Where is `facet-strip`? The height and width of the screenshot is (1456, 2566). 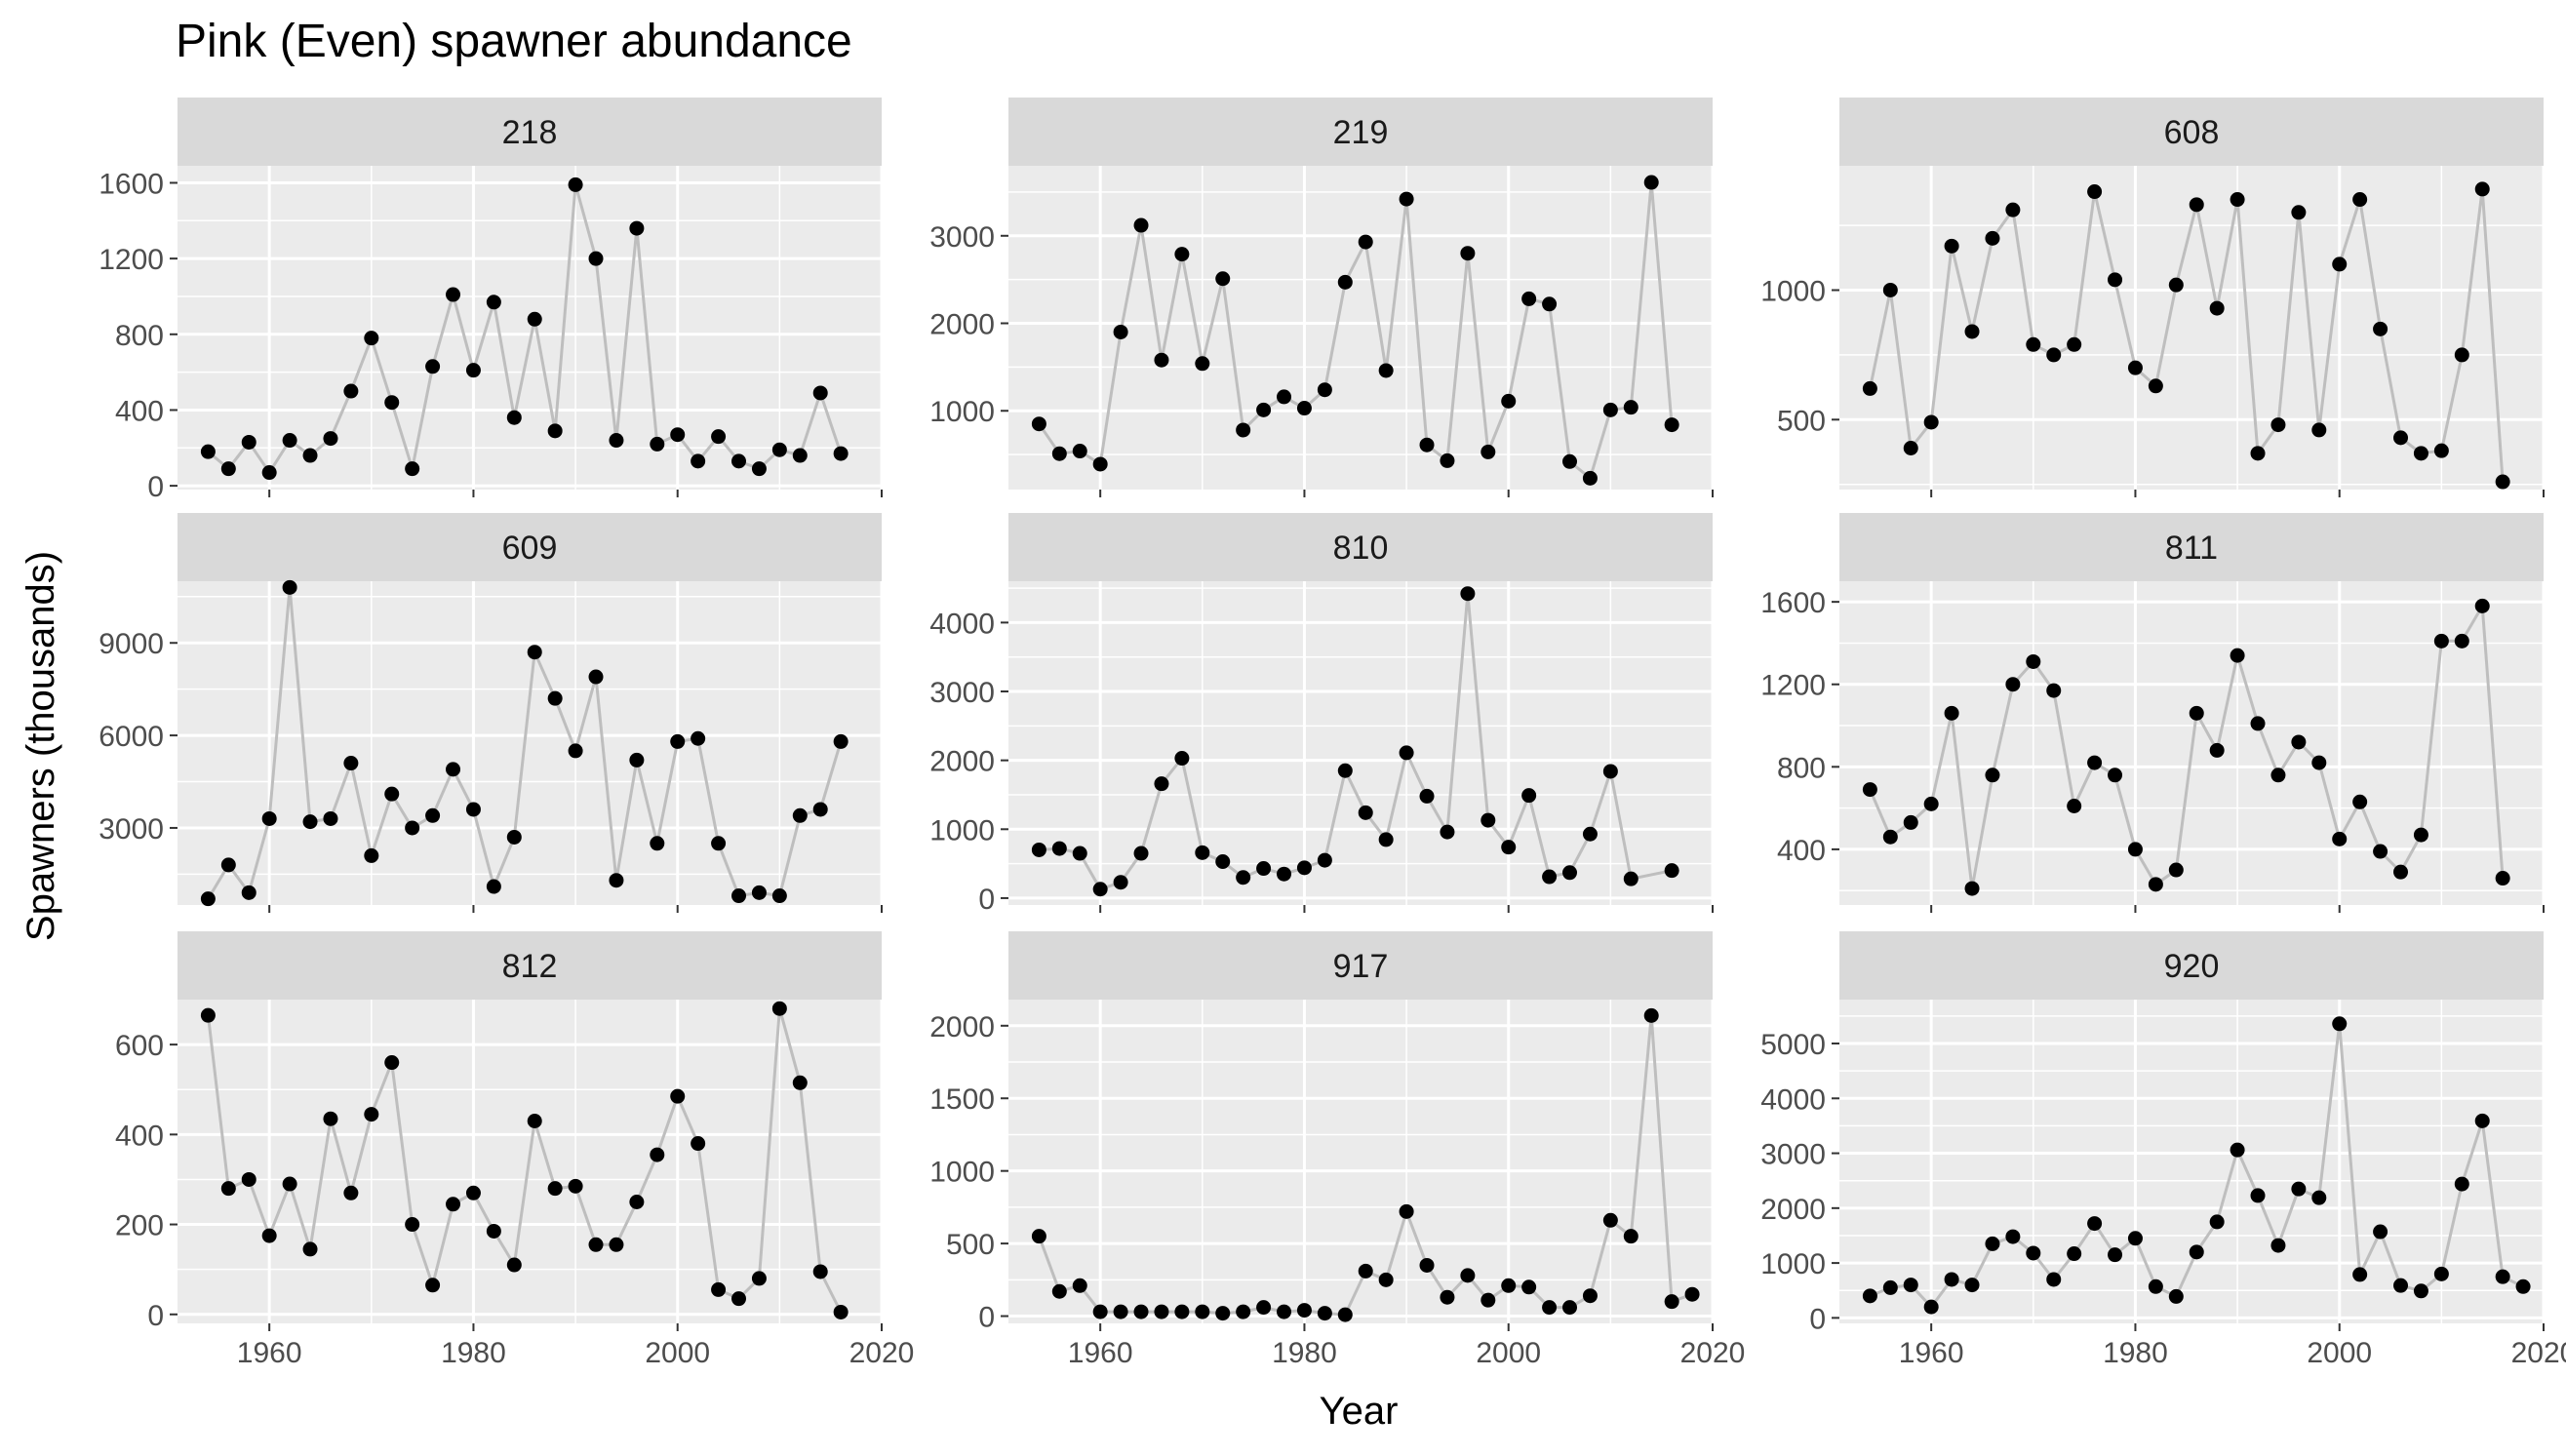 facet-strip is located at coordinates (1360, 132).